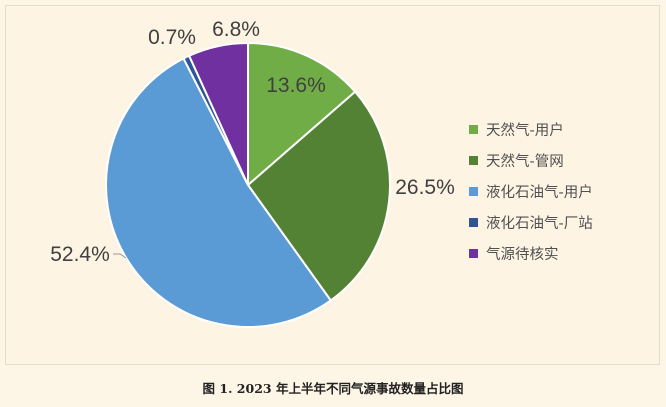  What do you see at coordinates (172, 37) in the screenshot?
I see `data-label: 0.7%` at bounding box center [172, 37].